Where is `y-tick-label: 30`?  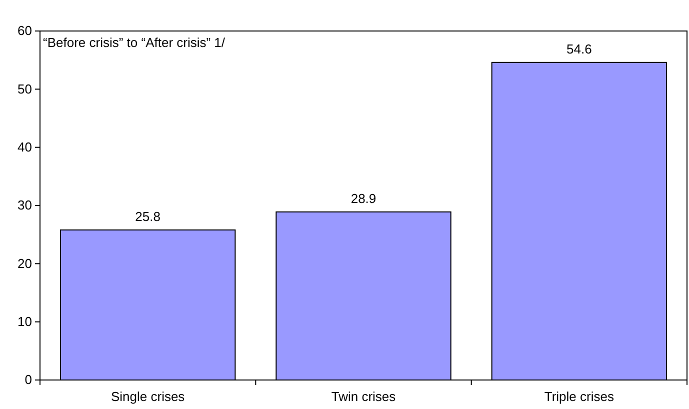
y-tick-label: 30 is located at coordinates (25, 205).